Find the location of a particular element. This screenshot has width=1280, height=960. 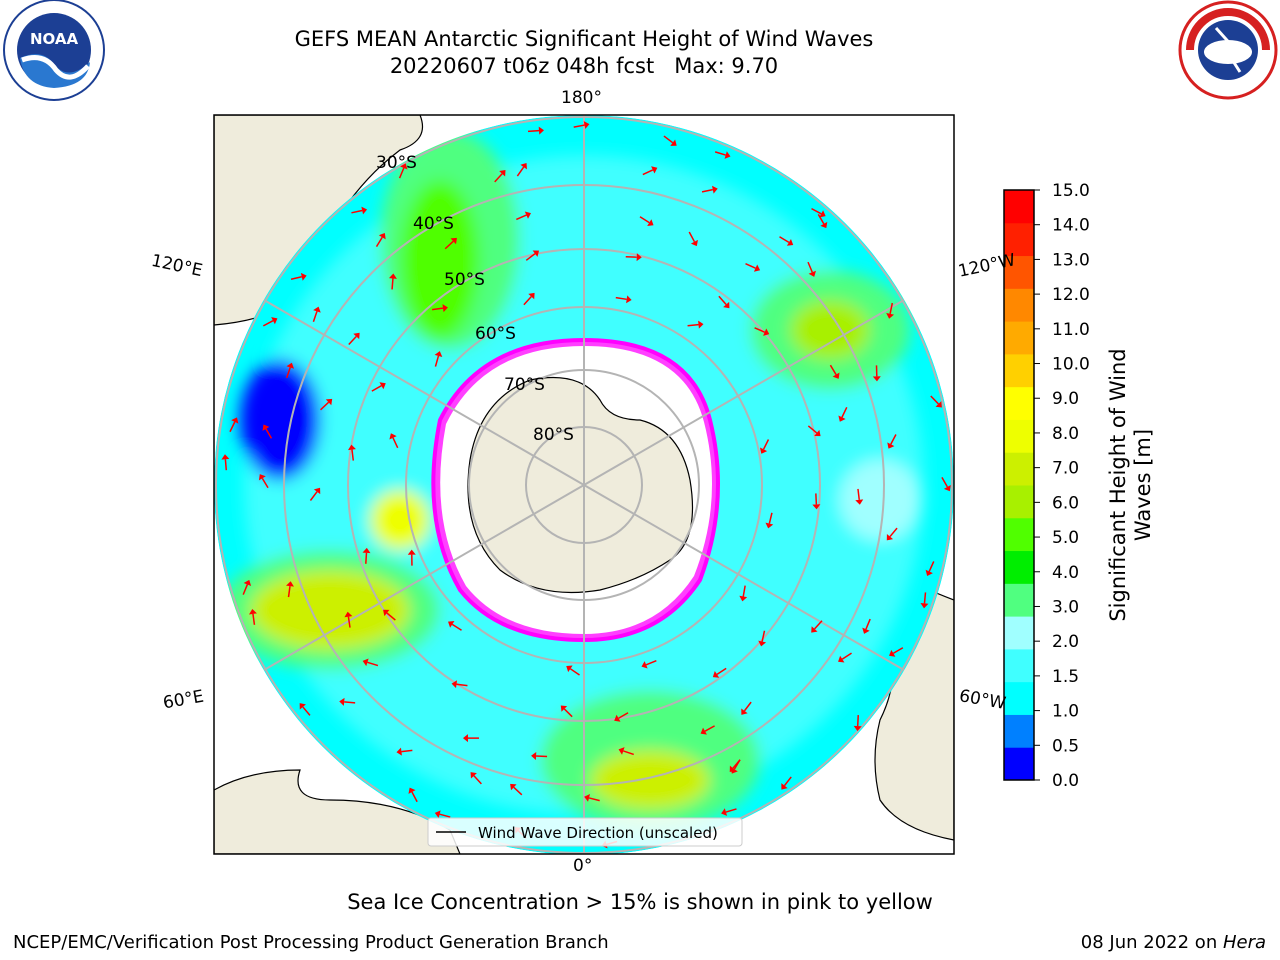

colorbar-tick-label: 8.0 is located at coordinates (1065, 434).